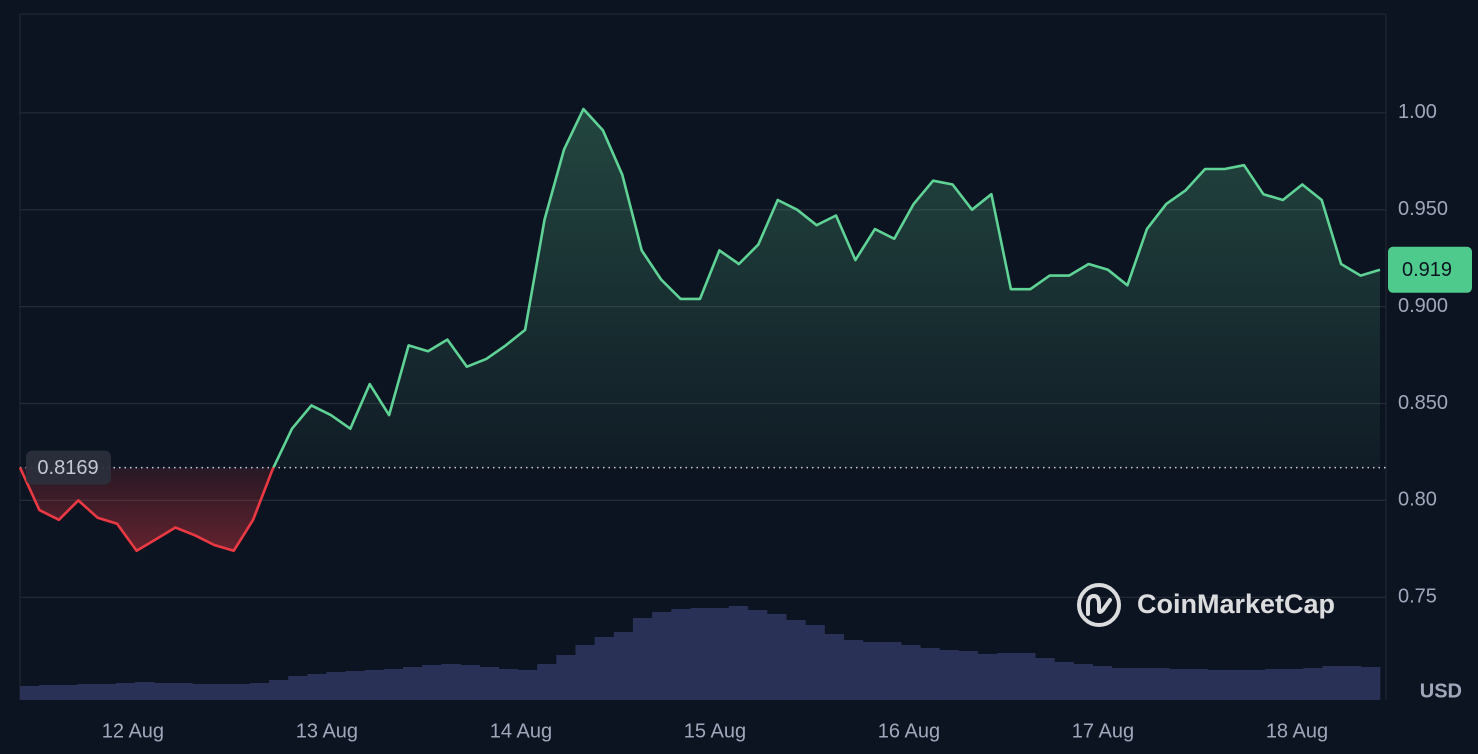  I want to click on currency-label: USD, so click(1441, 691).